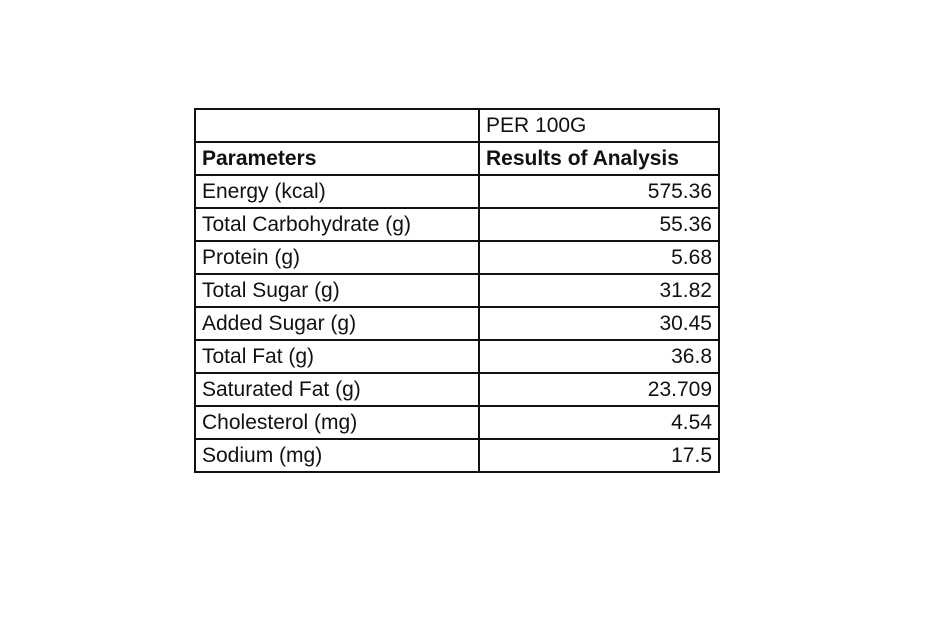  I want to click on column-header: Results of Analysis, so click(599, 158).